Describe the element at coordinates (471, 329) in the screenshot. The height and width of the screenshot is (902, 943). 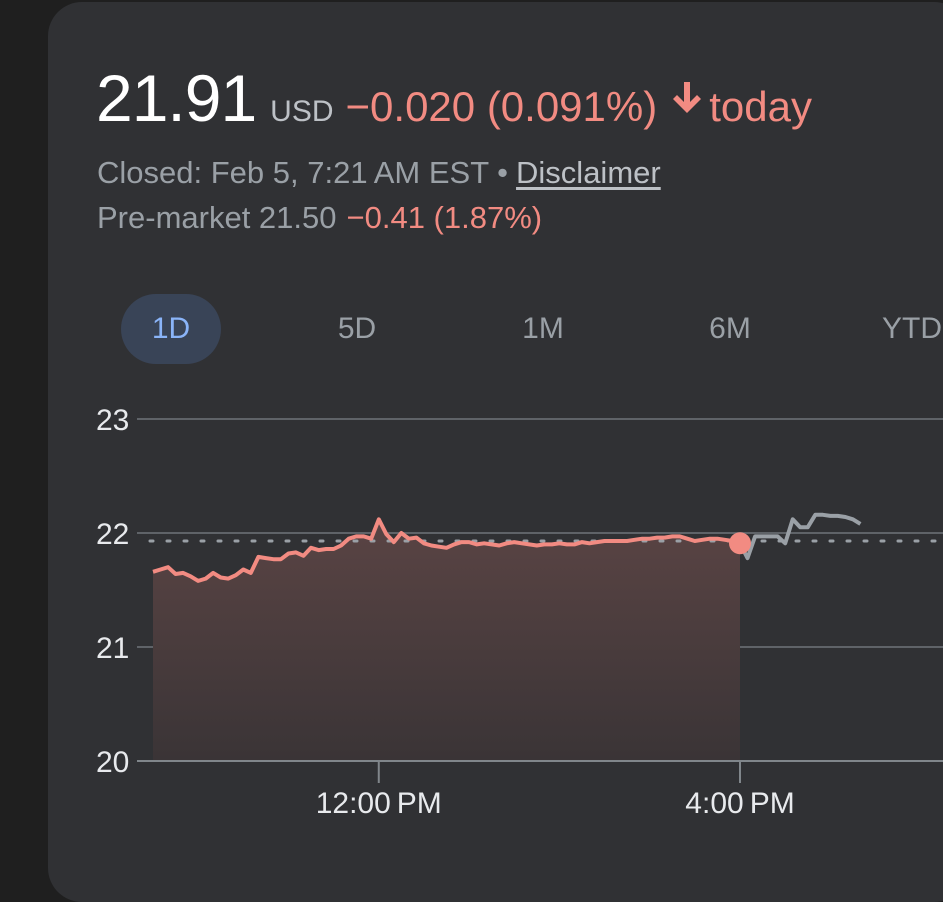
I see `range-tabs: 1D 5D 1M 6M YTD` at that location.